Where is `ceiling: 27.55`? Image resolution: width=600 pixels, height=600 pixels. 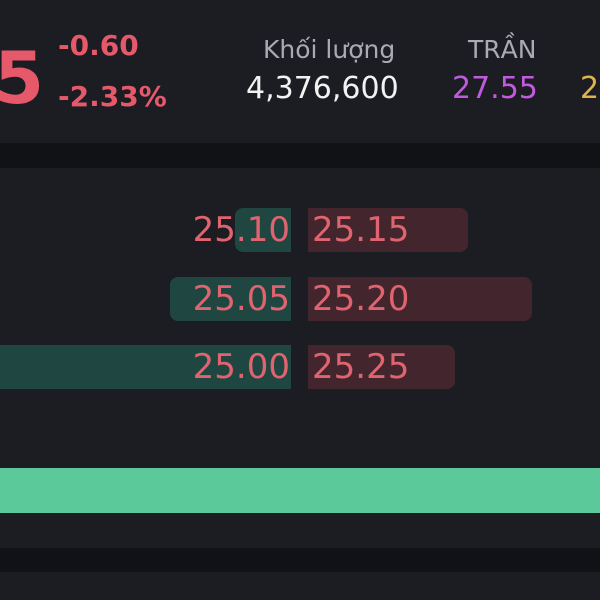
ceiling: 27.55 is located at coordinates (495, 88).